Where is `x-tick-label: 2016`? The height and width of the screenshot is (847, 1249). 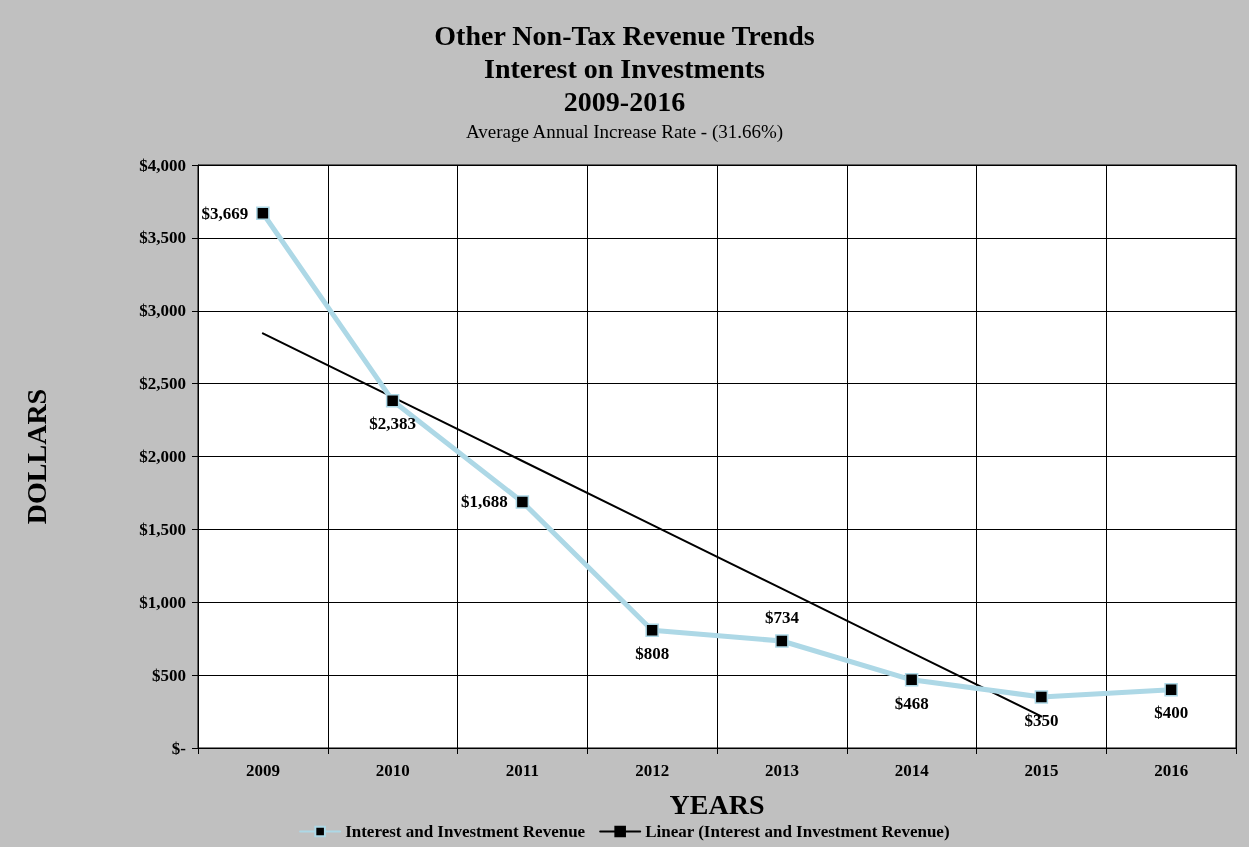 x-tick-label: 2016 is located at coordinates (1171, 770).